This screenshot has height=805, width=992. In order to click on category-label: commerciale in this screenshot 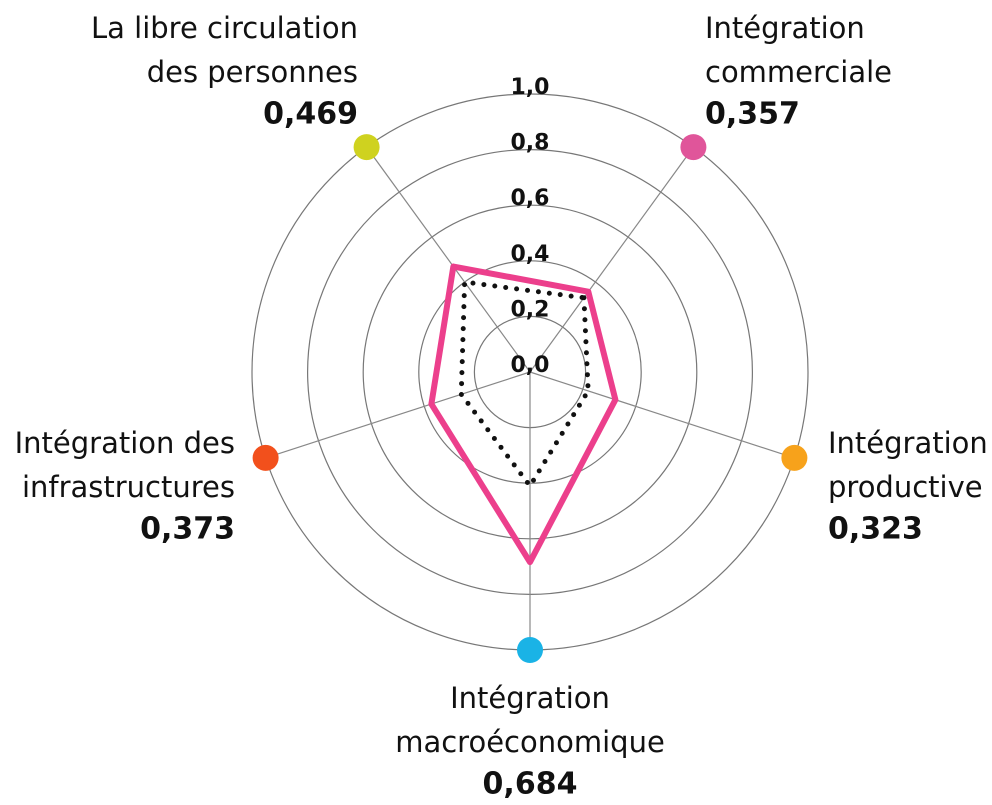, I will do `click(798, 72)`.